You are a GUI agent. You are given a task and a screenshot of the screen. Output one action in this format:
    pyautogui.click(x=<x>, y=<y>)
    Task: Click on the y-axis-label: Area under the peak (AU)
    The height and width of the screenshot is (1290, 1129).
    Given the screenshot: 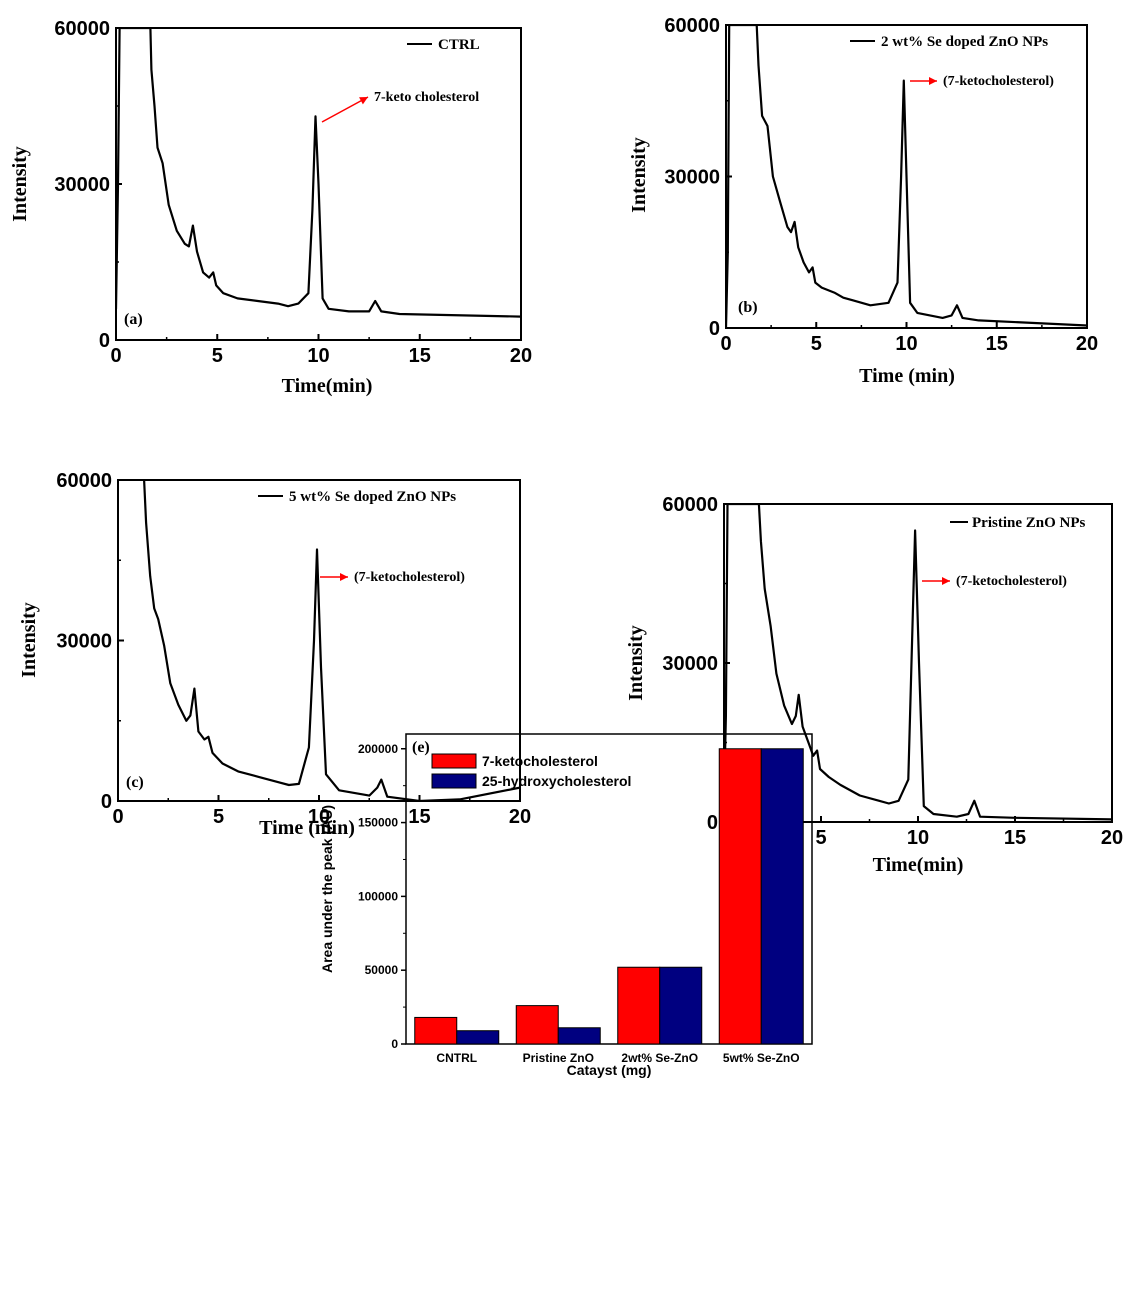 What is the action you would take?
    pyautogui.click(x=327, y=889)
    